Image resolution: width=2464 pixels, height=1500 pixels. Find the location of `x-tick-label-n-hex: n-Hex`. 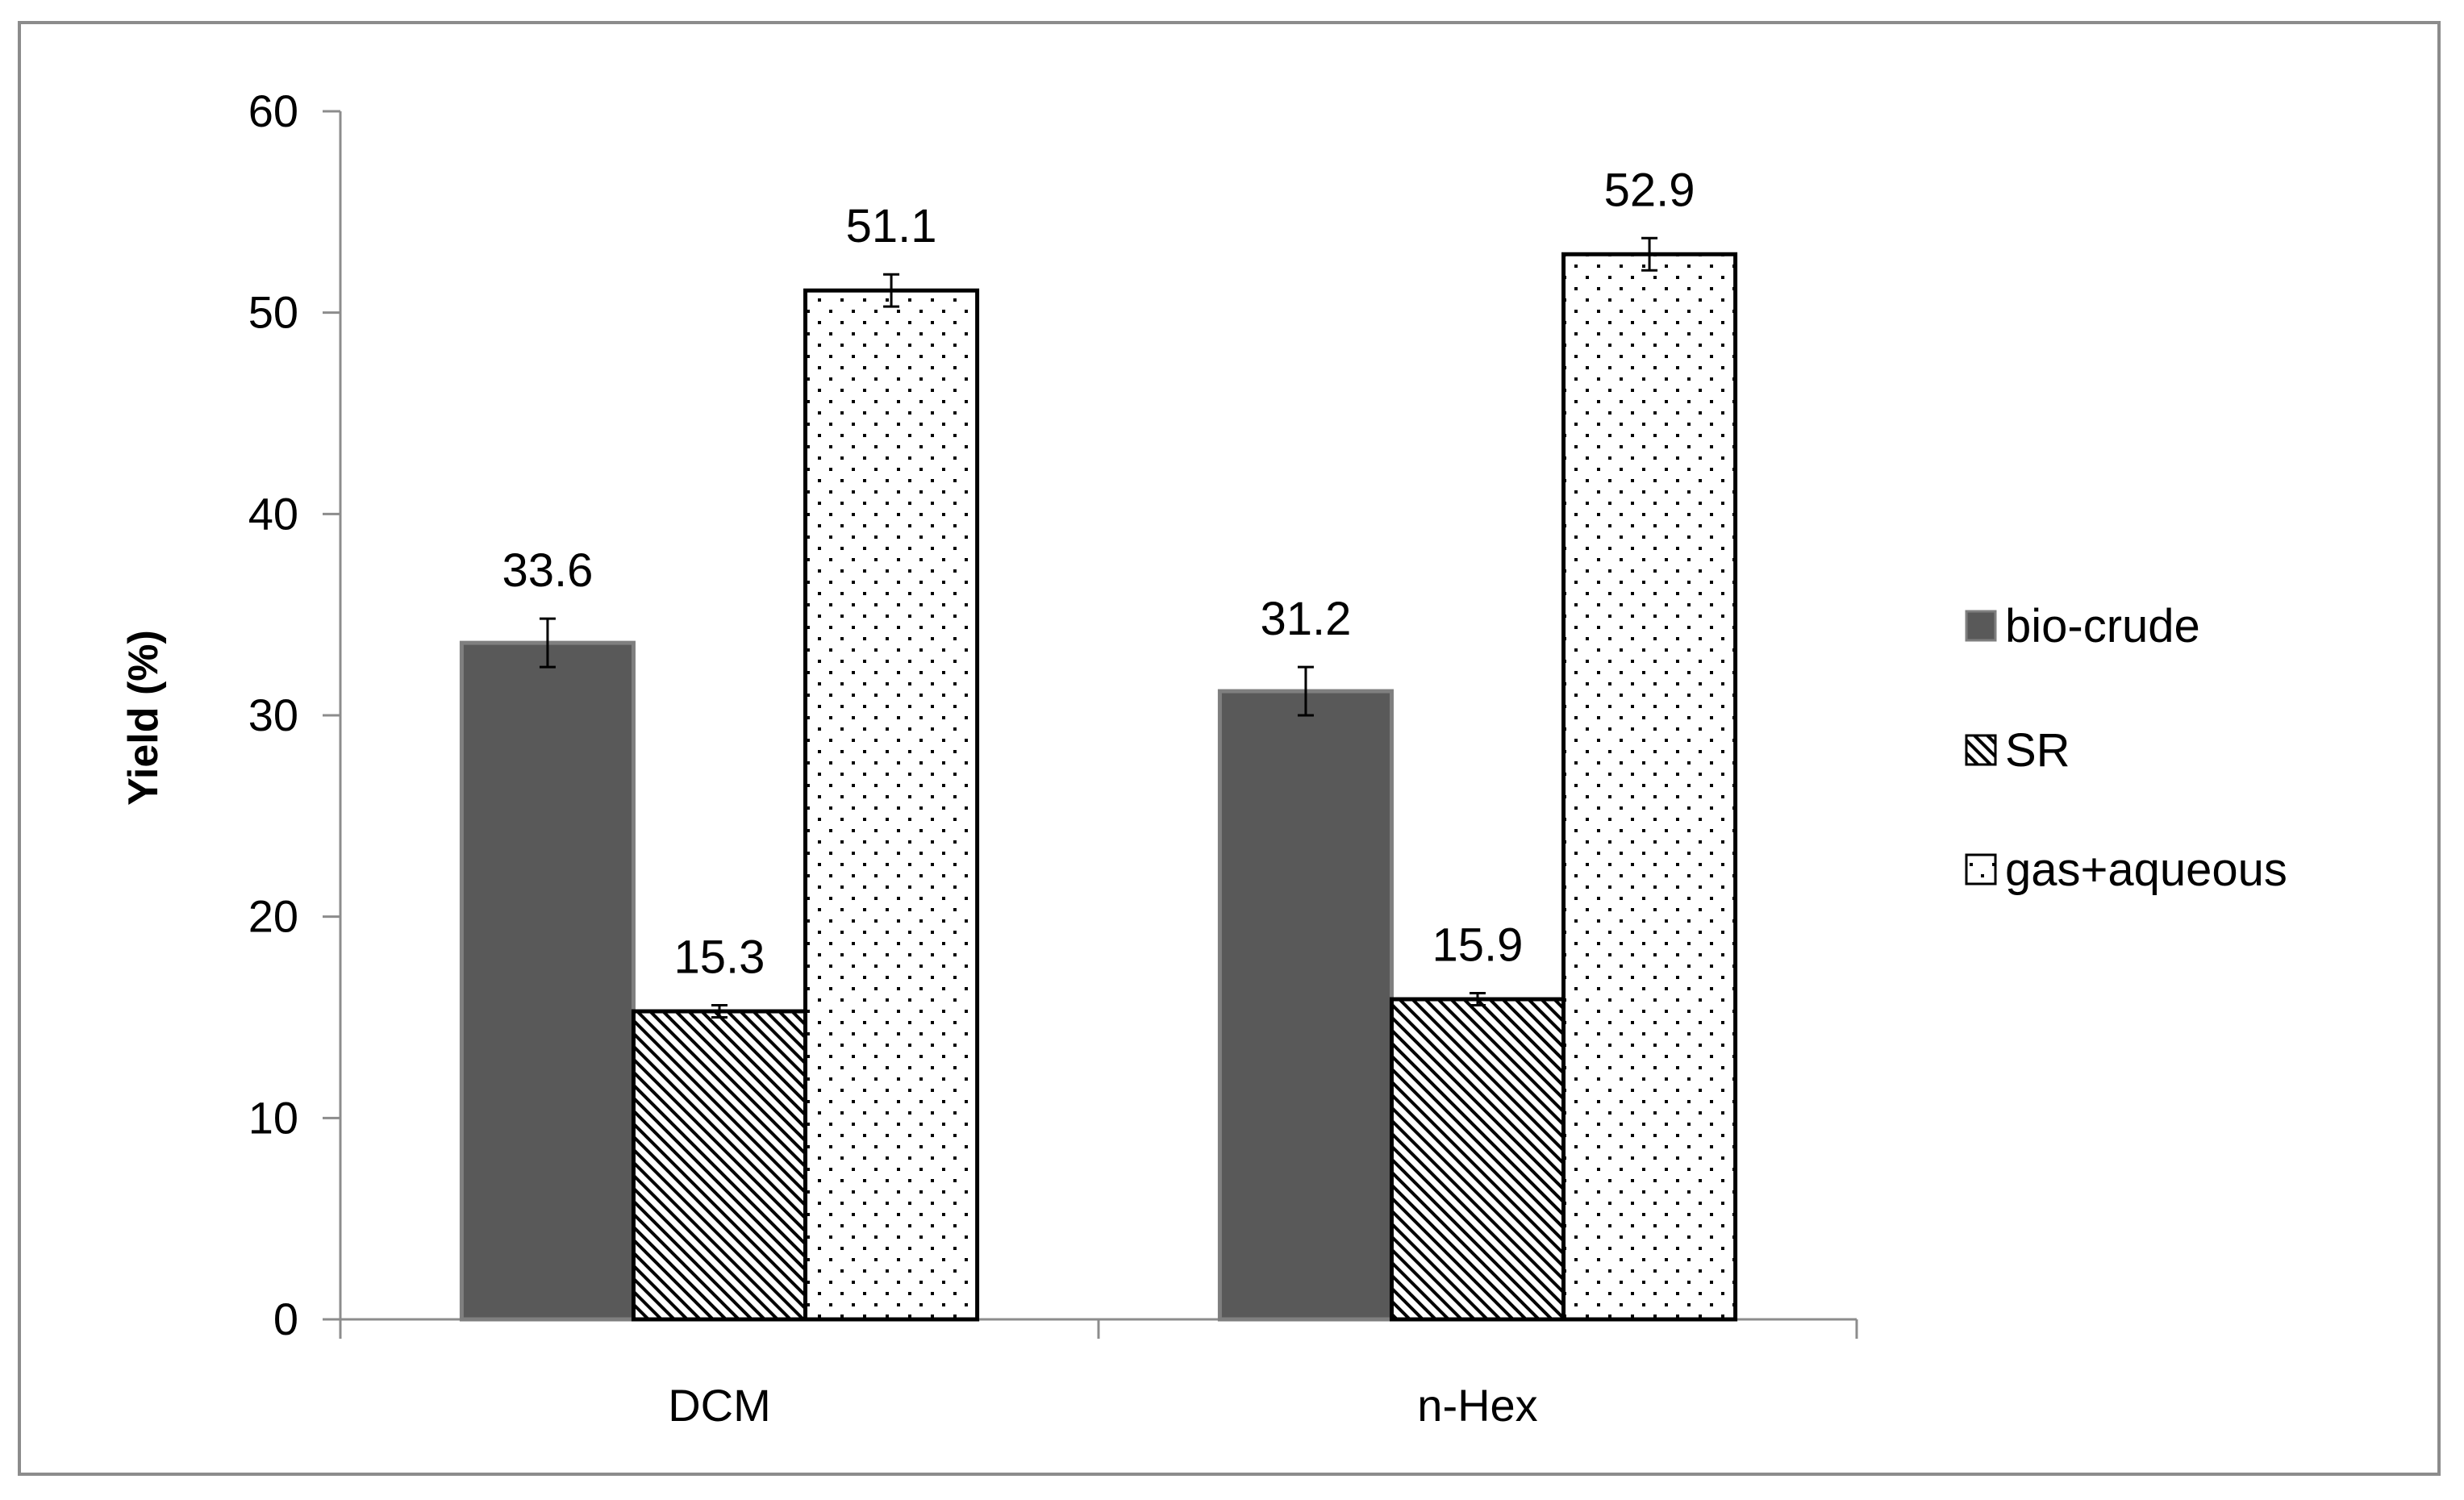

x-tick-label-n-hex: n-Hex is located at coordinates (1477, 1405).